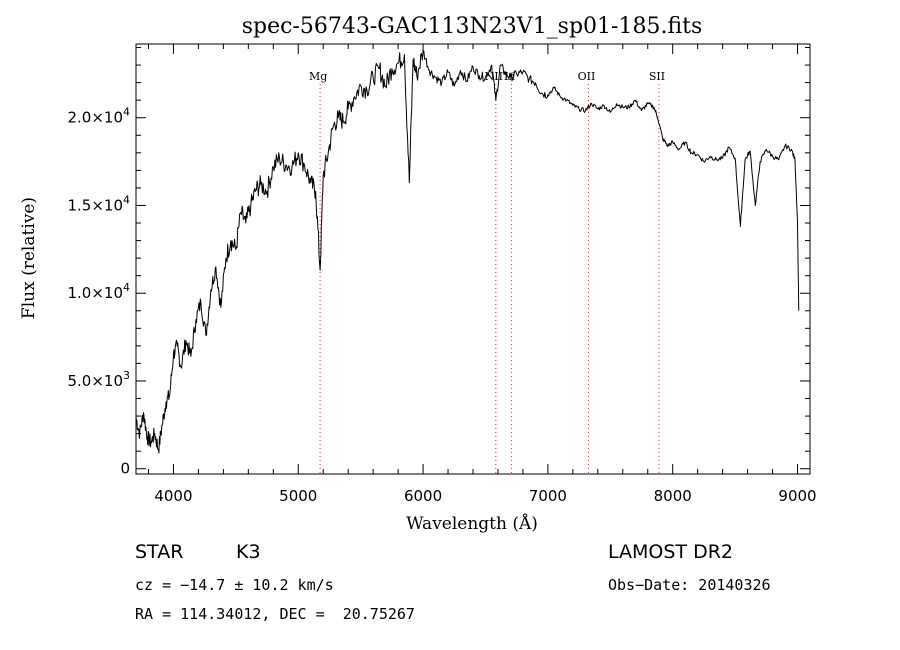  What do you see at coordinates (472, 26) in the screenshot?
I see `chart-title: spec-56743-GAC113N23V1_sp01-185.fits` at bounding box center [472, 26].